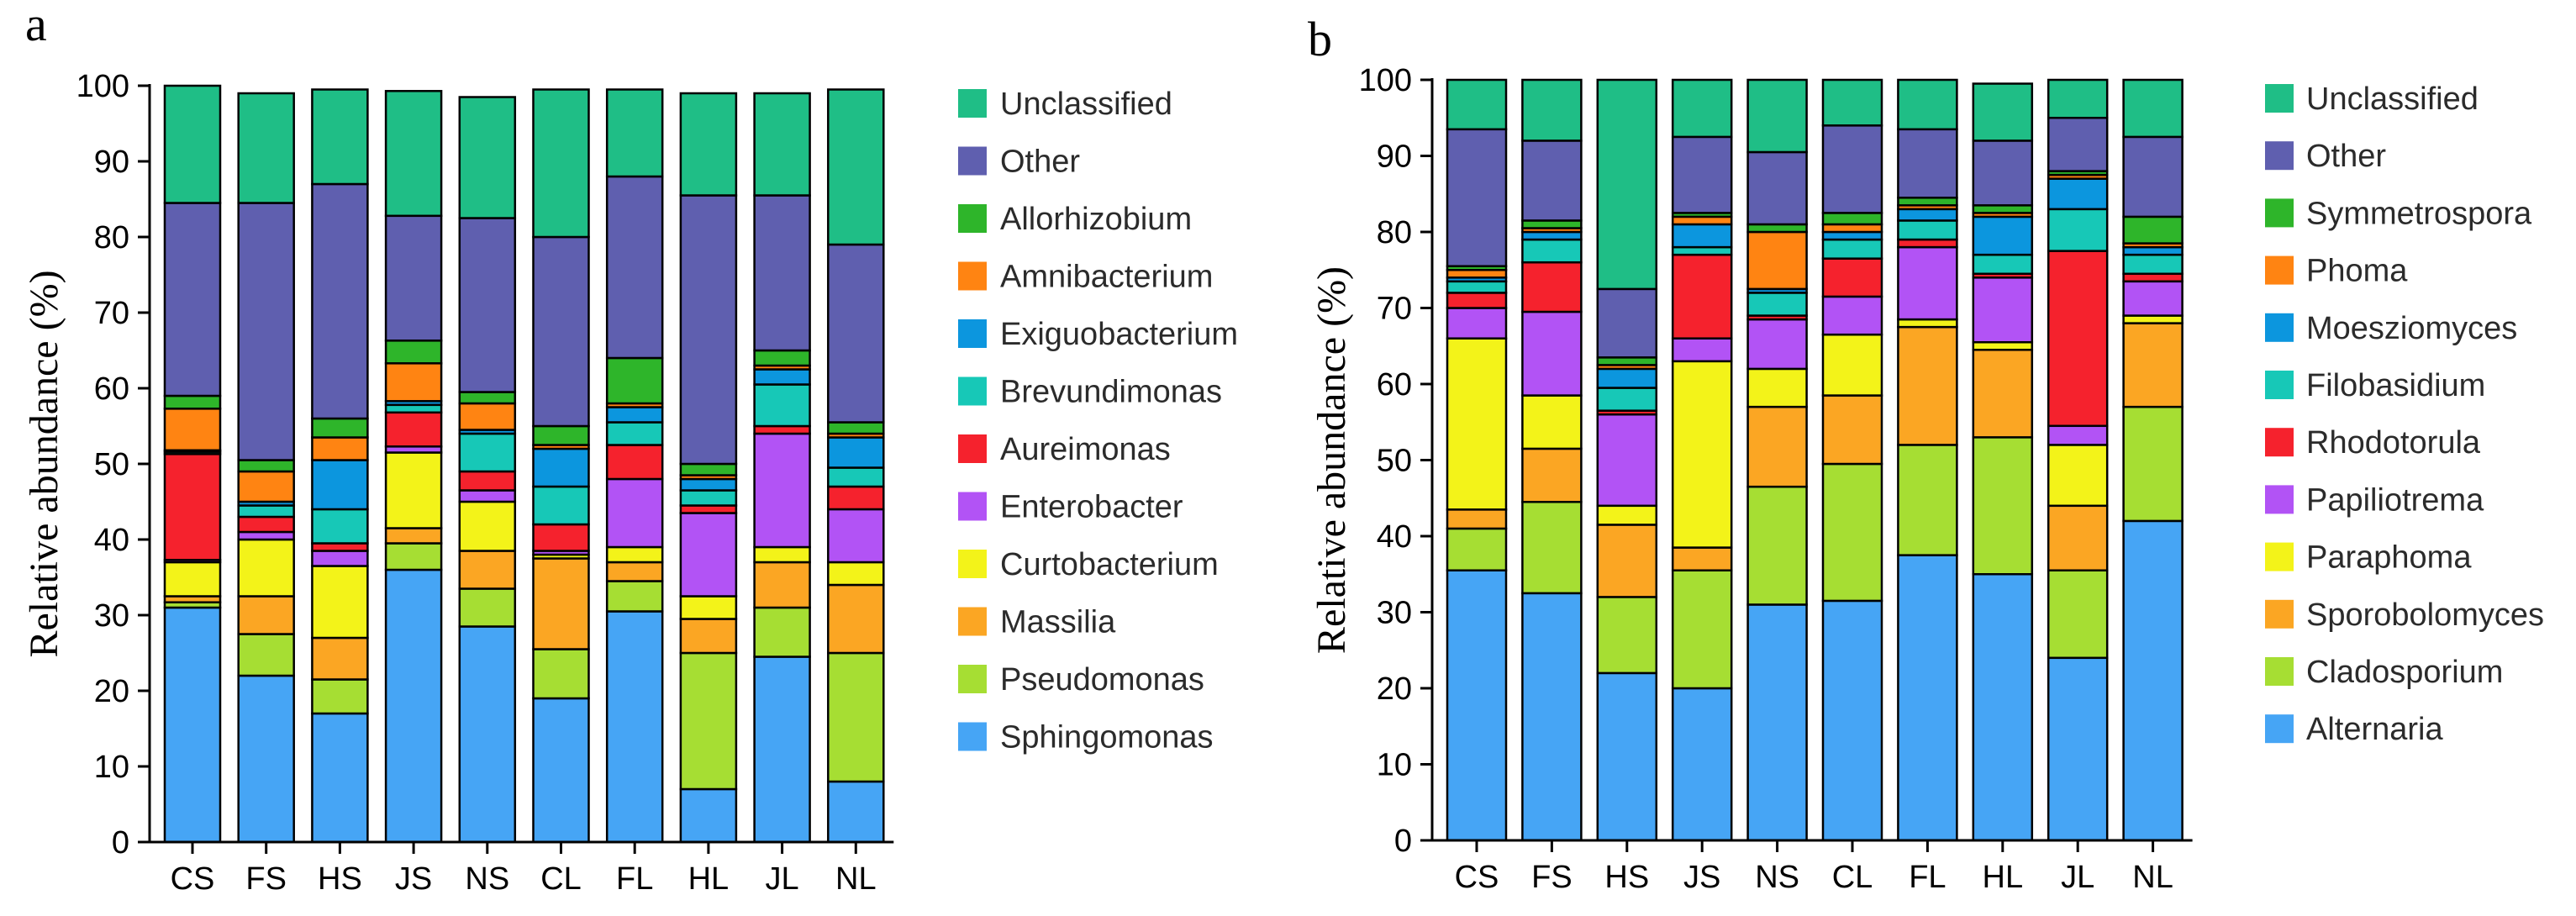 This screenshot has width=2576, height=916. Describe the element at coordinates (2153, 230) in the screenshot. I see `bar-nl-symmetrospora` at that location.